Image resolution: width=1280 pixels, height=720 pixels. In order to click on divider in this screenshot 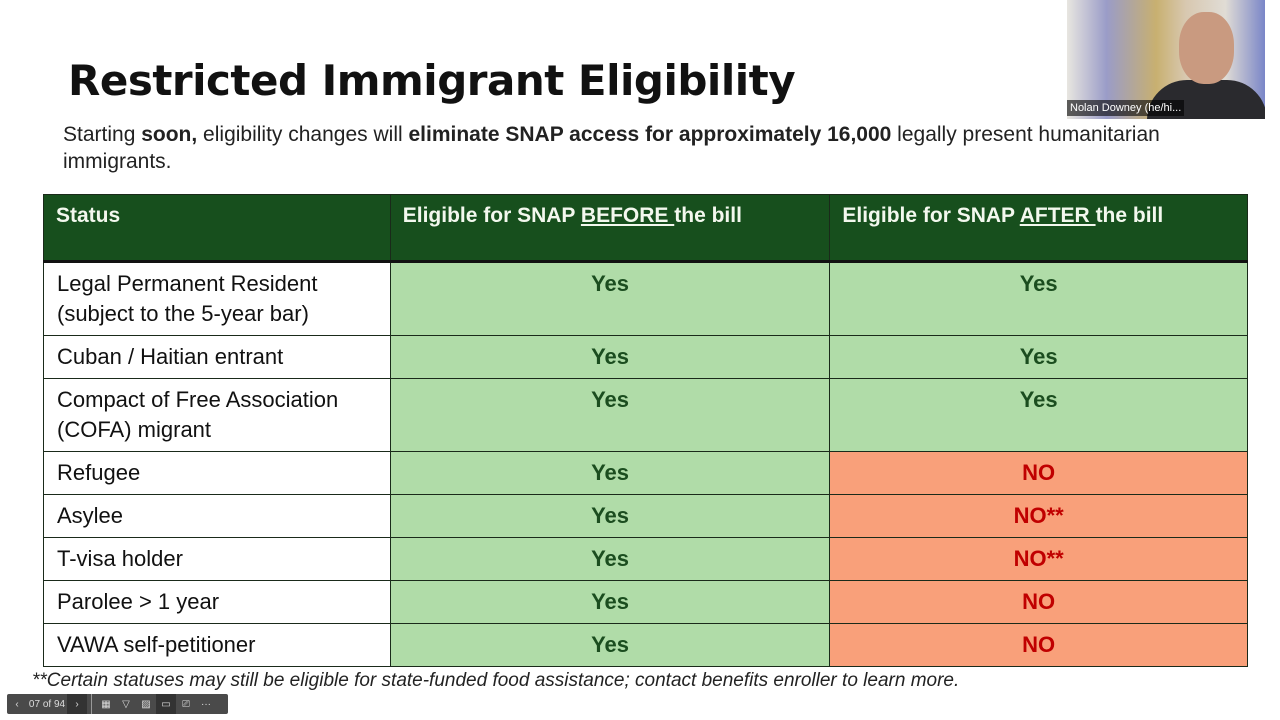, I will do `click(91, 704)`.